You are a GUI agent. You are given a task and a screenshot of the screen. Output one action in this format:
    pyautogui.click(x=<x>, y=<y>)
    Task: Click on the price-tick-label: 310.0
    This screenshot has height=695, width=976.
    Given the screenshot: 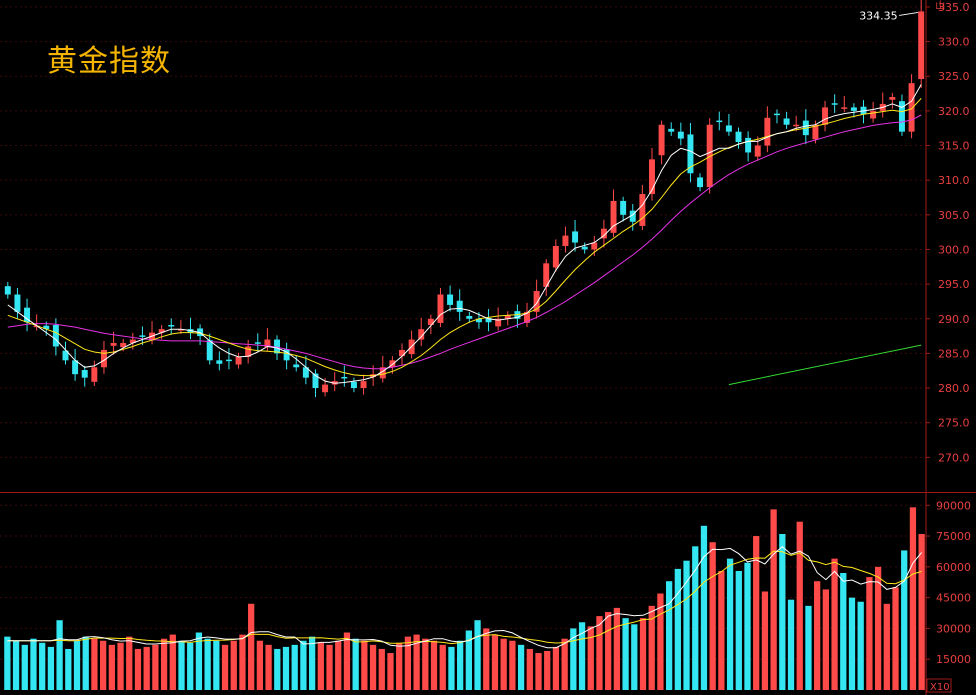 What is the action you would take?
    pyautogui.click(x=954, y=180)
    